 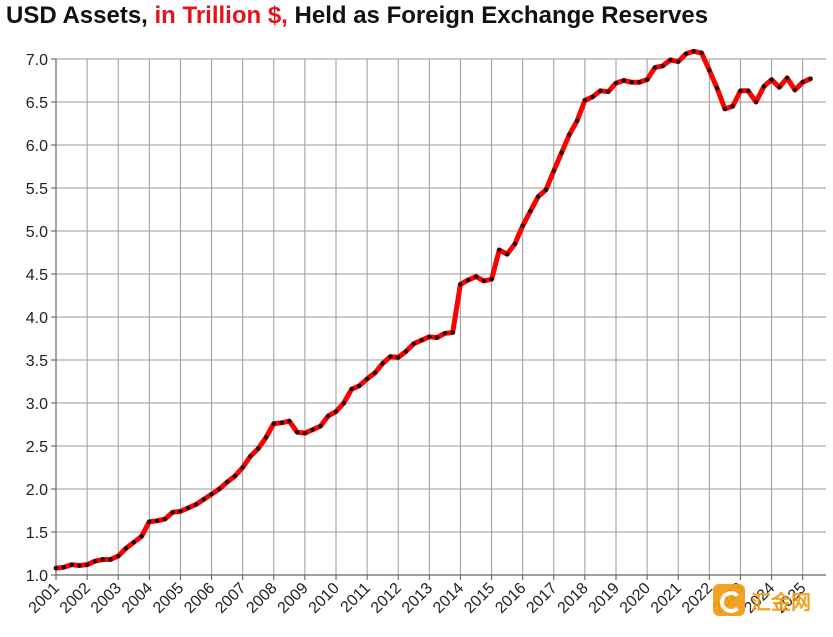 What do you see at coordinates (37, 275) in the screenshot?
I see `y-tick-label: 4.5` at bounding box center [37, 275].